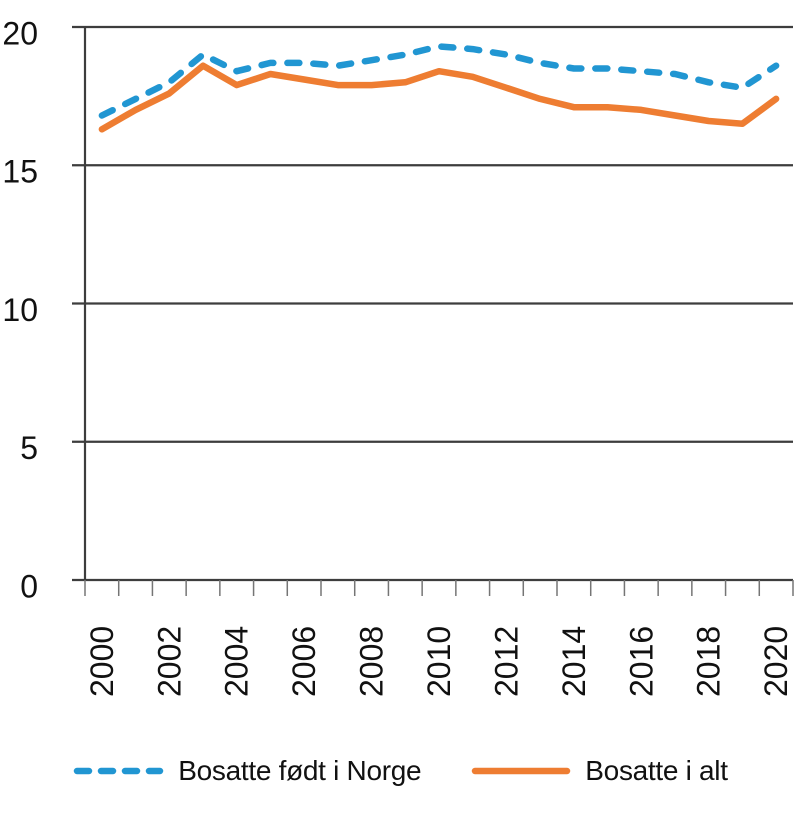 The width and height of the screenshot is (800, 819). Describe the element at coordinates (304, 661) in the screenshot. I see `x-axis-tick-label: 2006` at that location.